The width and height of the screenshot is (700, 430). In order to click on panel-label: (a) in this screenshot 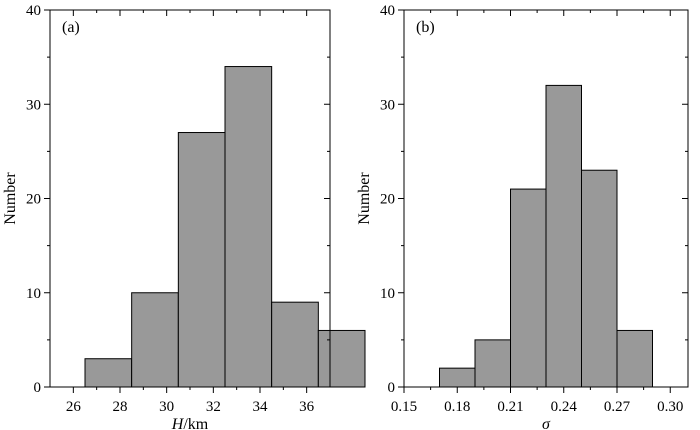, I will do `click(71, 27)`.